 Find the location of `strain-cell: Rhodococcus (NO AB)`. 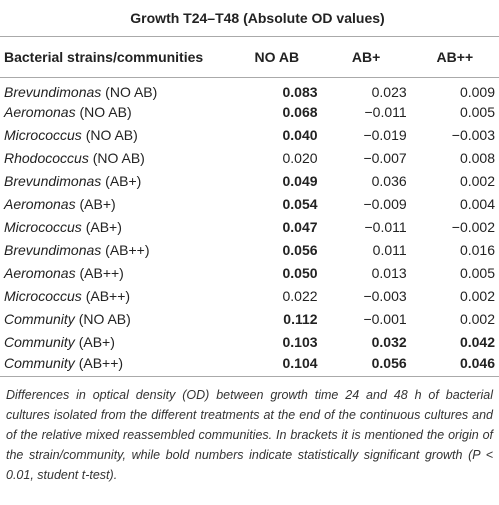

strain-cell: Rhodococcus (NO AB) is located at coordinates (116, 158).